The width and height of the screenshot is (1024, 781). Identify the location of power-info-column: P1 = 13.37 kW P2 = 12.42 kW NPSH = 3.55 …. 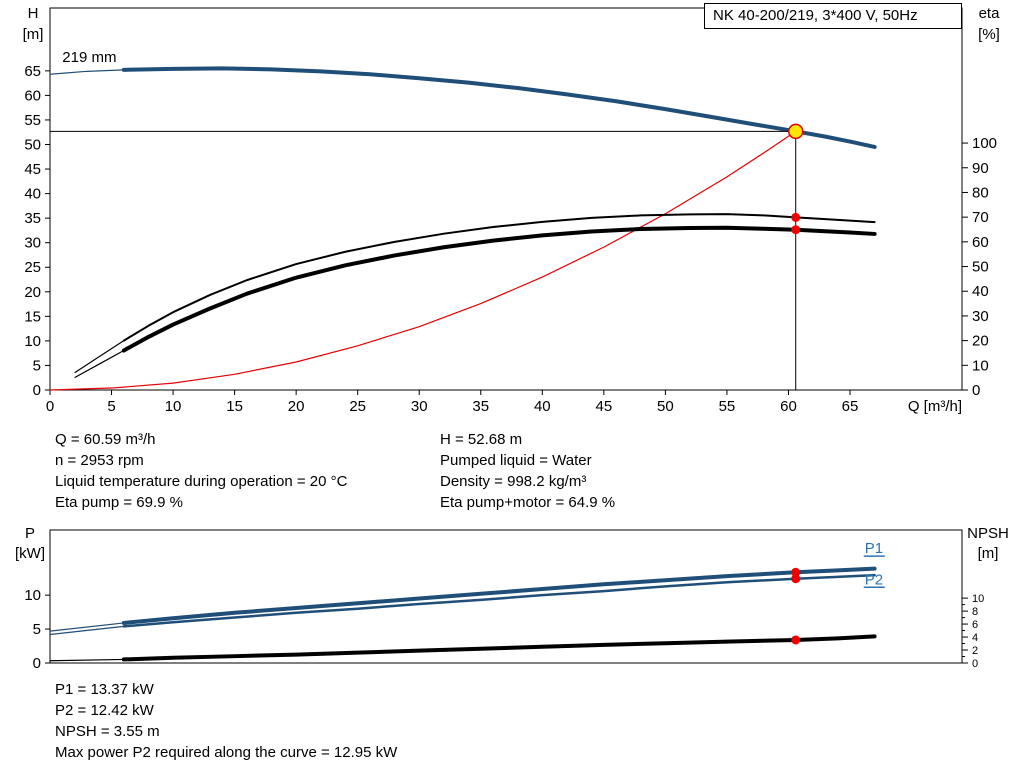
(226, 721).